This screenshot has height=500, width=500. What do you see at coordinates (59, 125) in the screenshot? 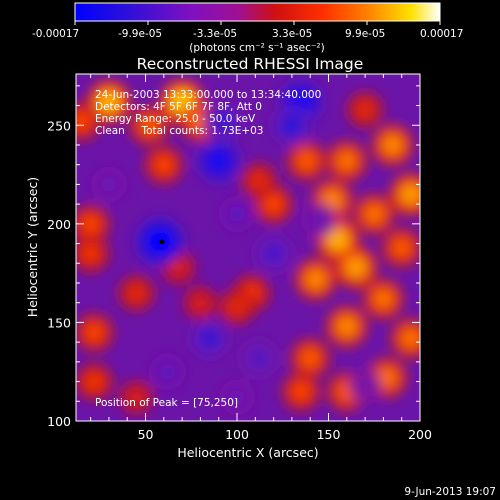
I see `y-tick-label: 250` at bounding box center [59, 125].